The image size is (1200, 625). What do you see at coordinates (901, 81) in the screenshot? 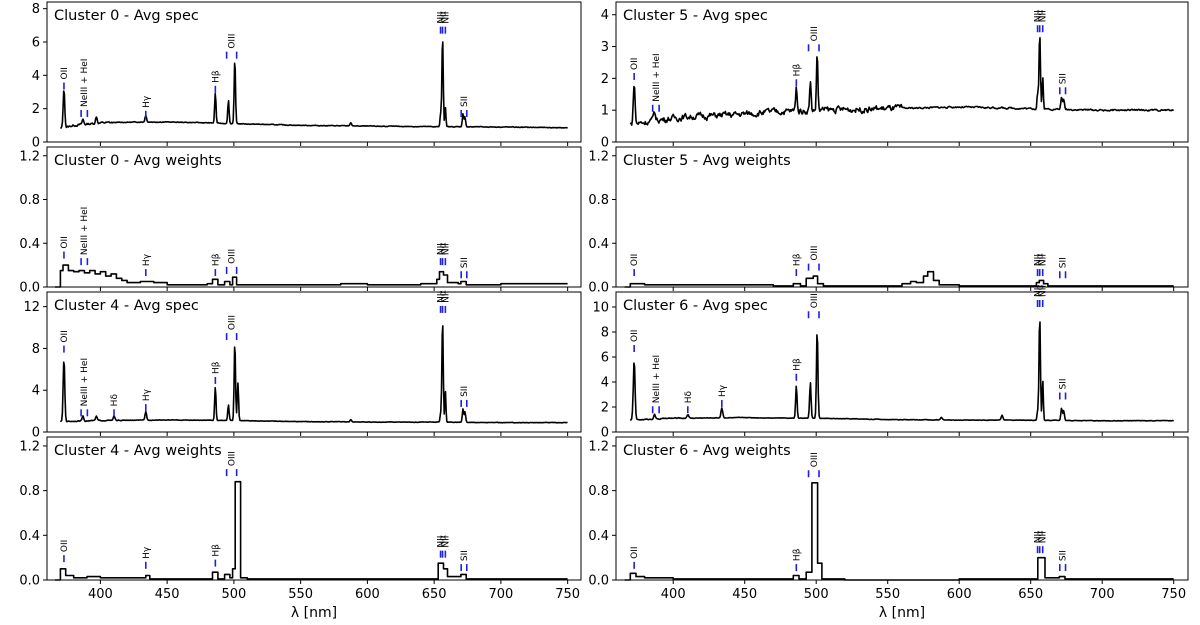
I see `spectrum-line-c5spec` at bounding box center [901, 81].